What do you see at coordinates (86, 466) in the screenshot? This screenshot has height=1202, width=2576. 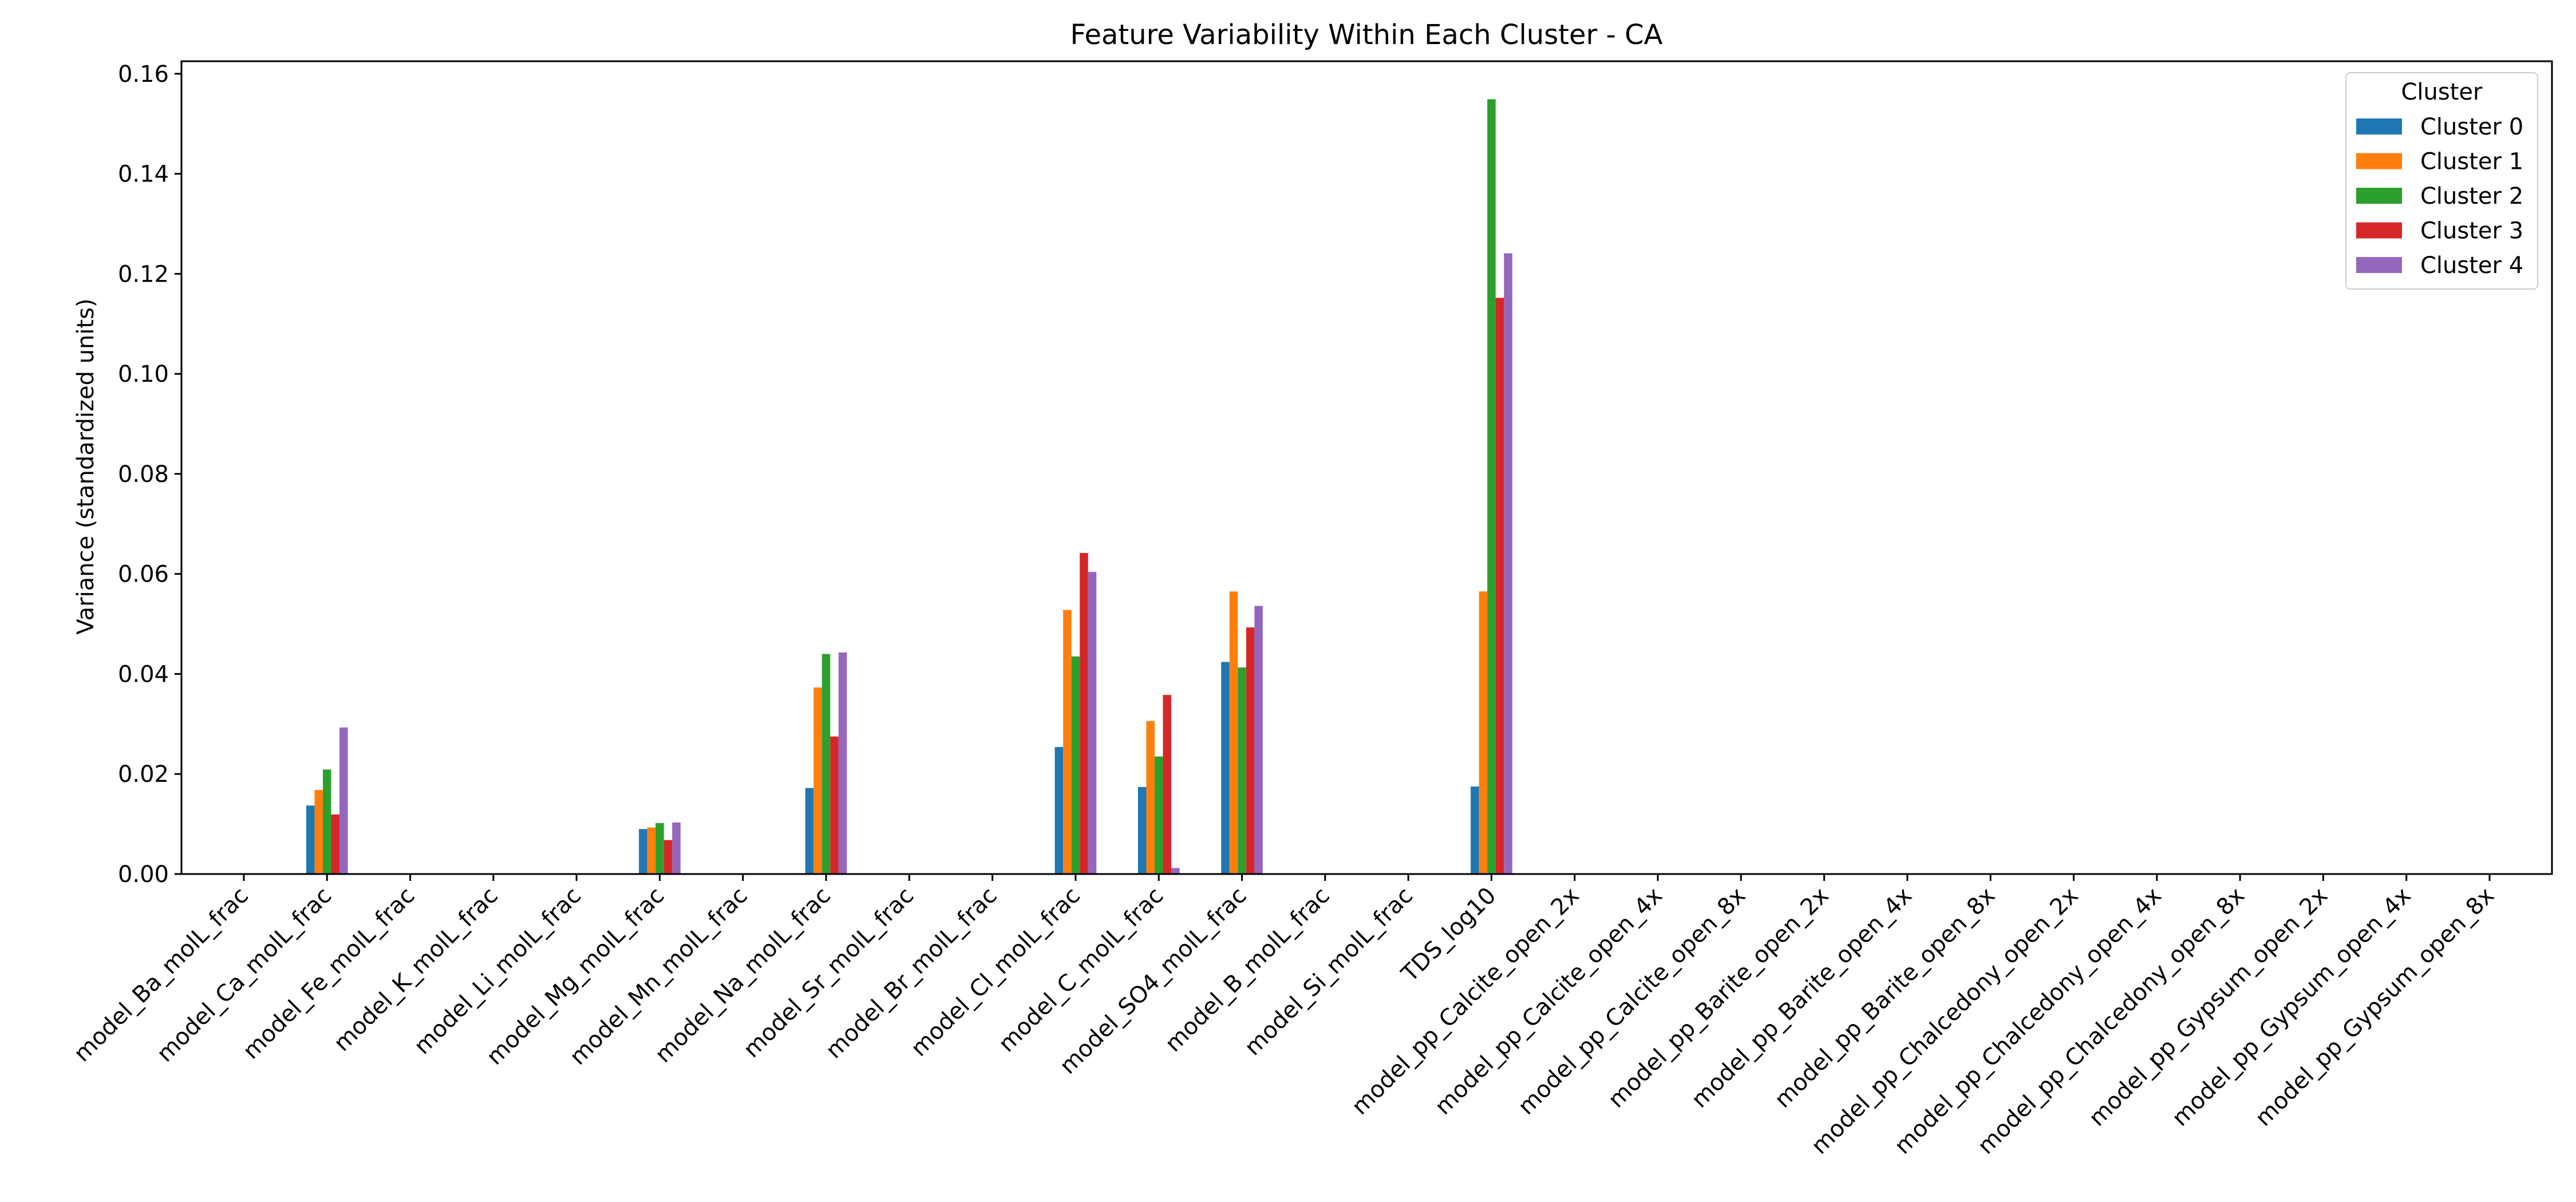 I see `y-axis-title: Variance (standardized units)` at bounding box center [86, 466].